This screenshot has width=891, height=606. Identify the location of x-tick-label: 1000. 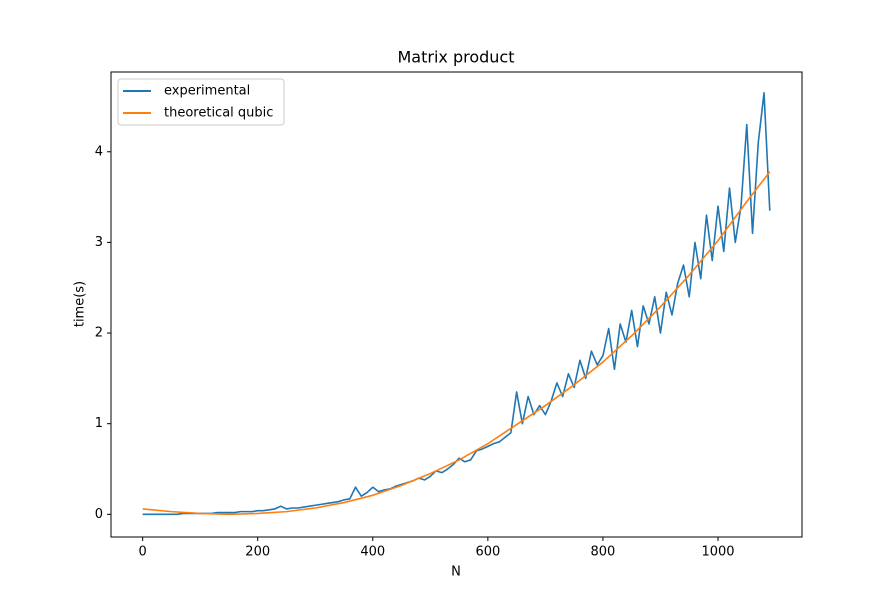
(717, 552).